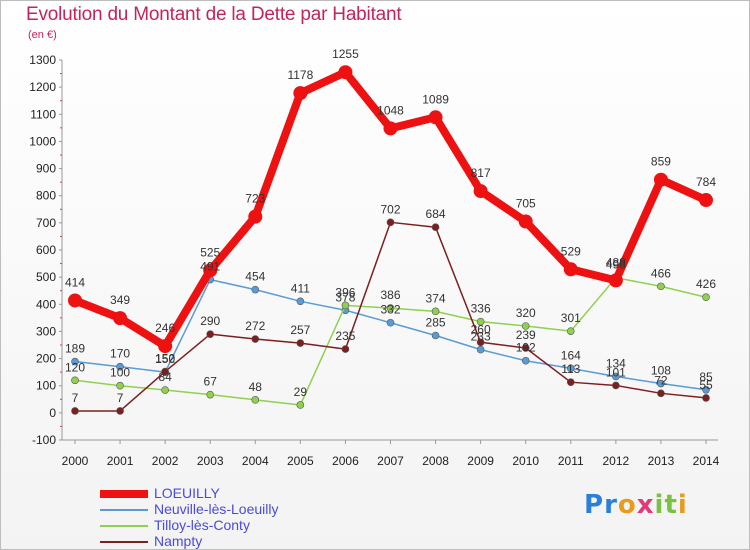 The width and height of the screenshot is (750, 550). I want to click on legend-label: Tilloy-lès-Conty, so click(202, 525).